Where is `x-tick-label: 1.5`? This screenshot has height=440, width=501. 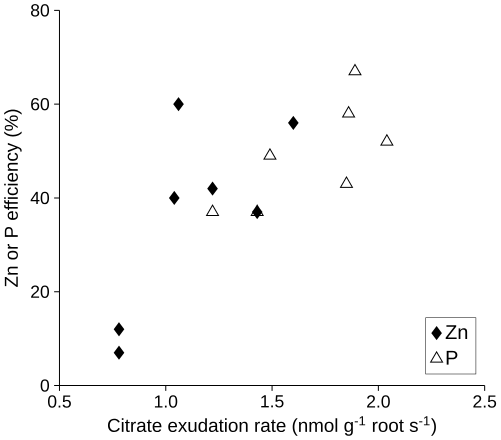 x-tick-label: 1.5 is located at coordinates (272, 401).